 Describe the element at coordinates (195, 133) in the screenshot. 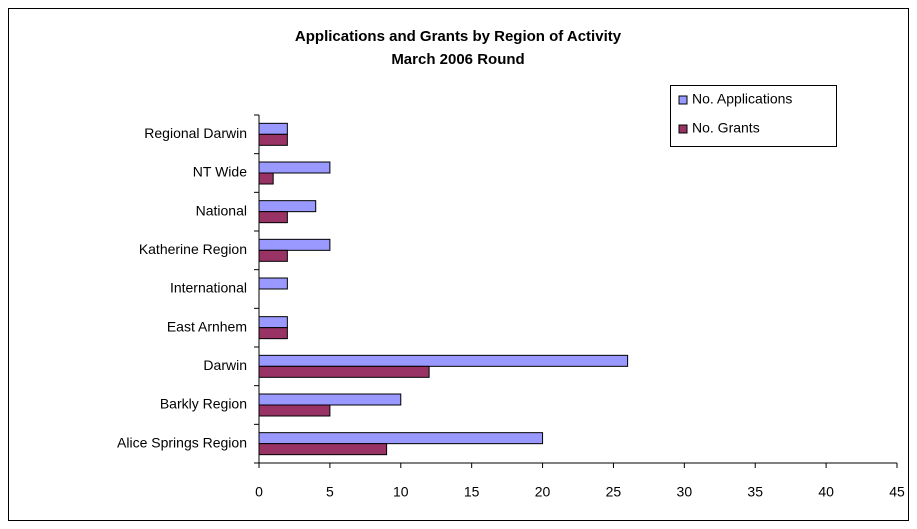

I see `y-tick-label: Regional Darwin` at that location.